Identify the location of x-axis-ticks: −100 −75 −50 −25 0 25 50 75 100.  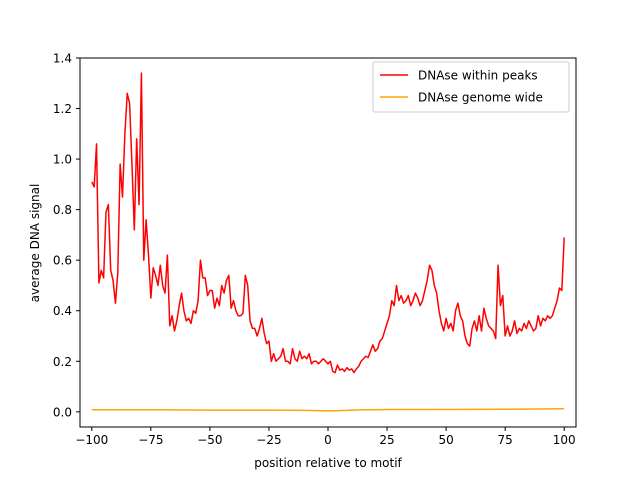
(325, 437).